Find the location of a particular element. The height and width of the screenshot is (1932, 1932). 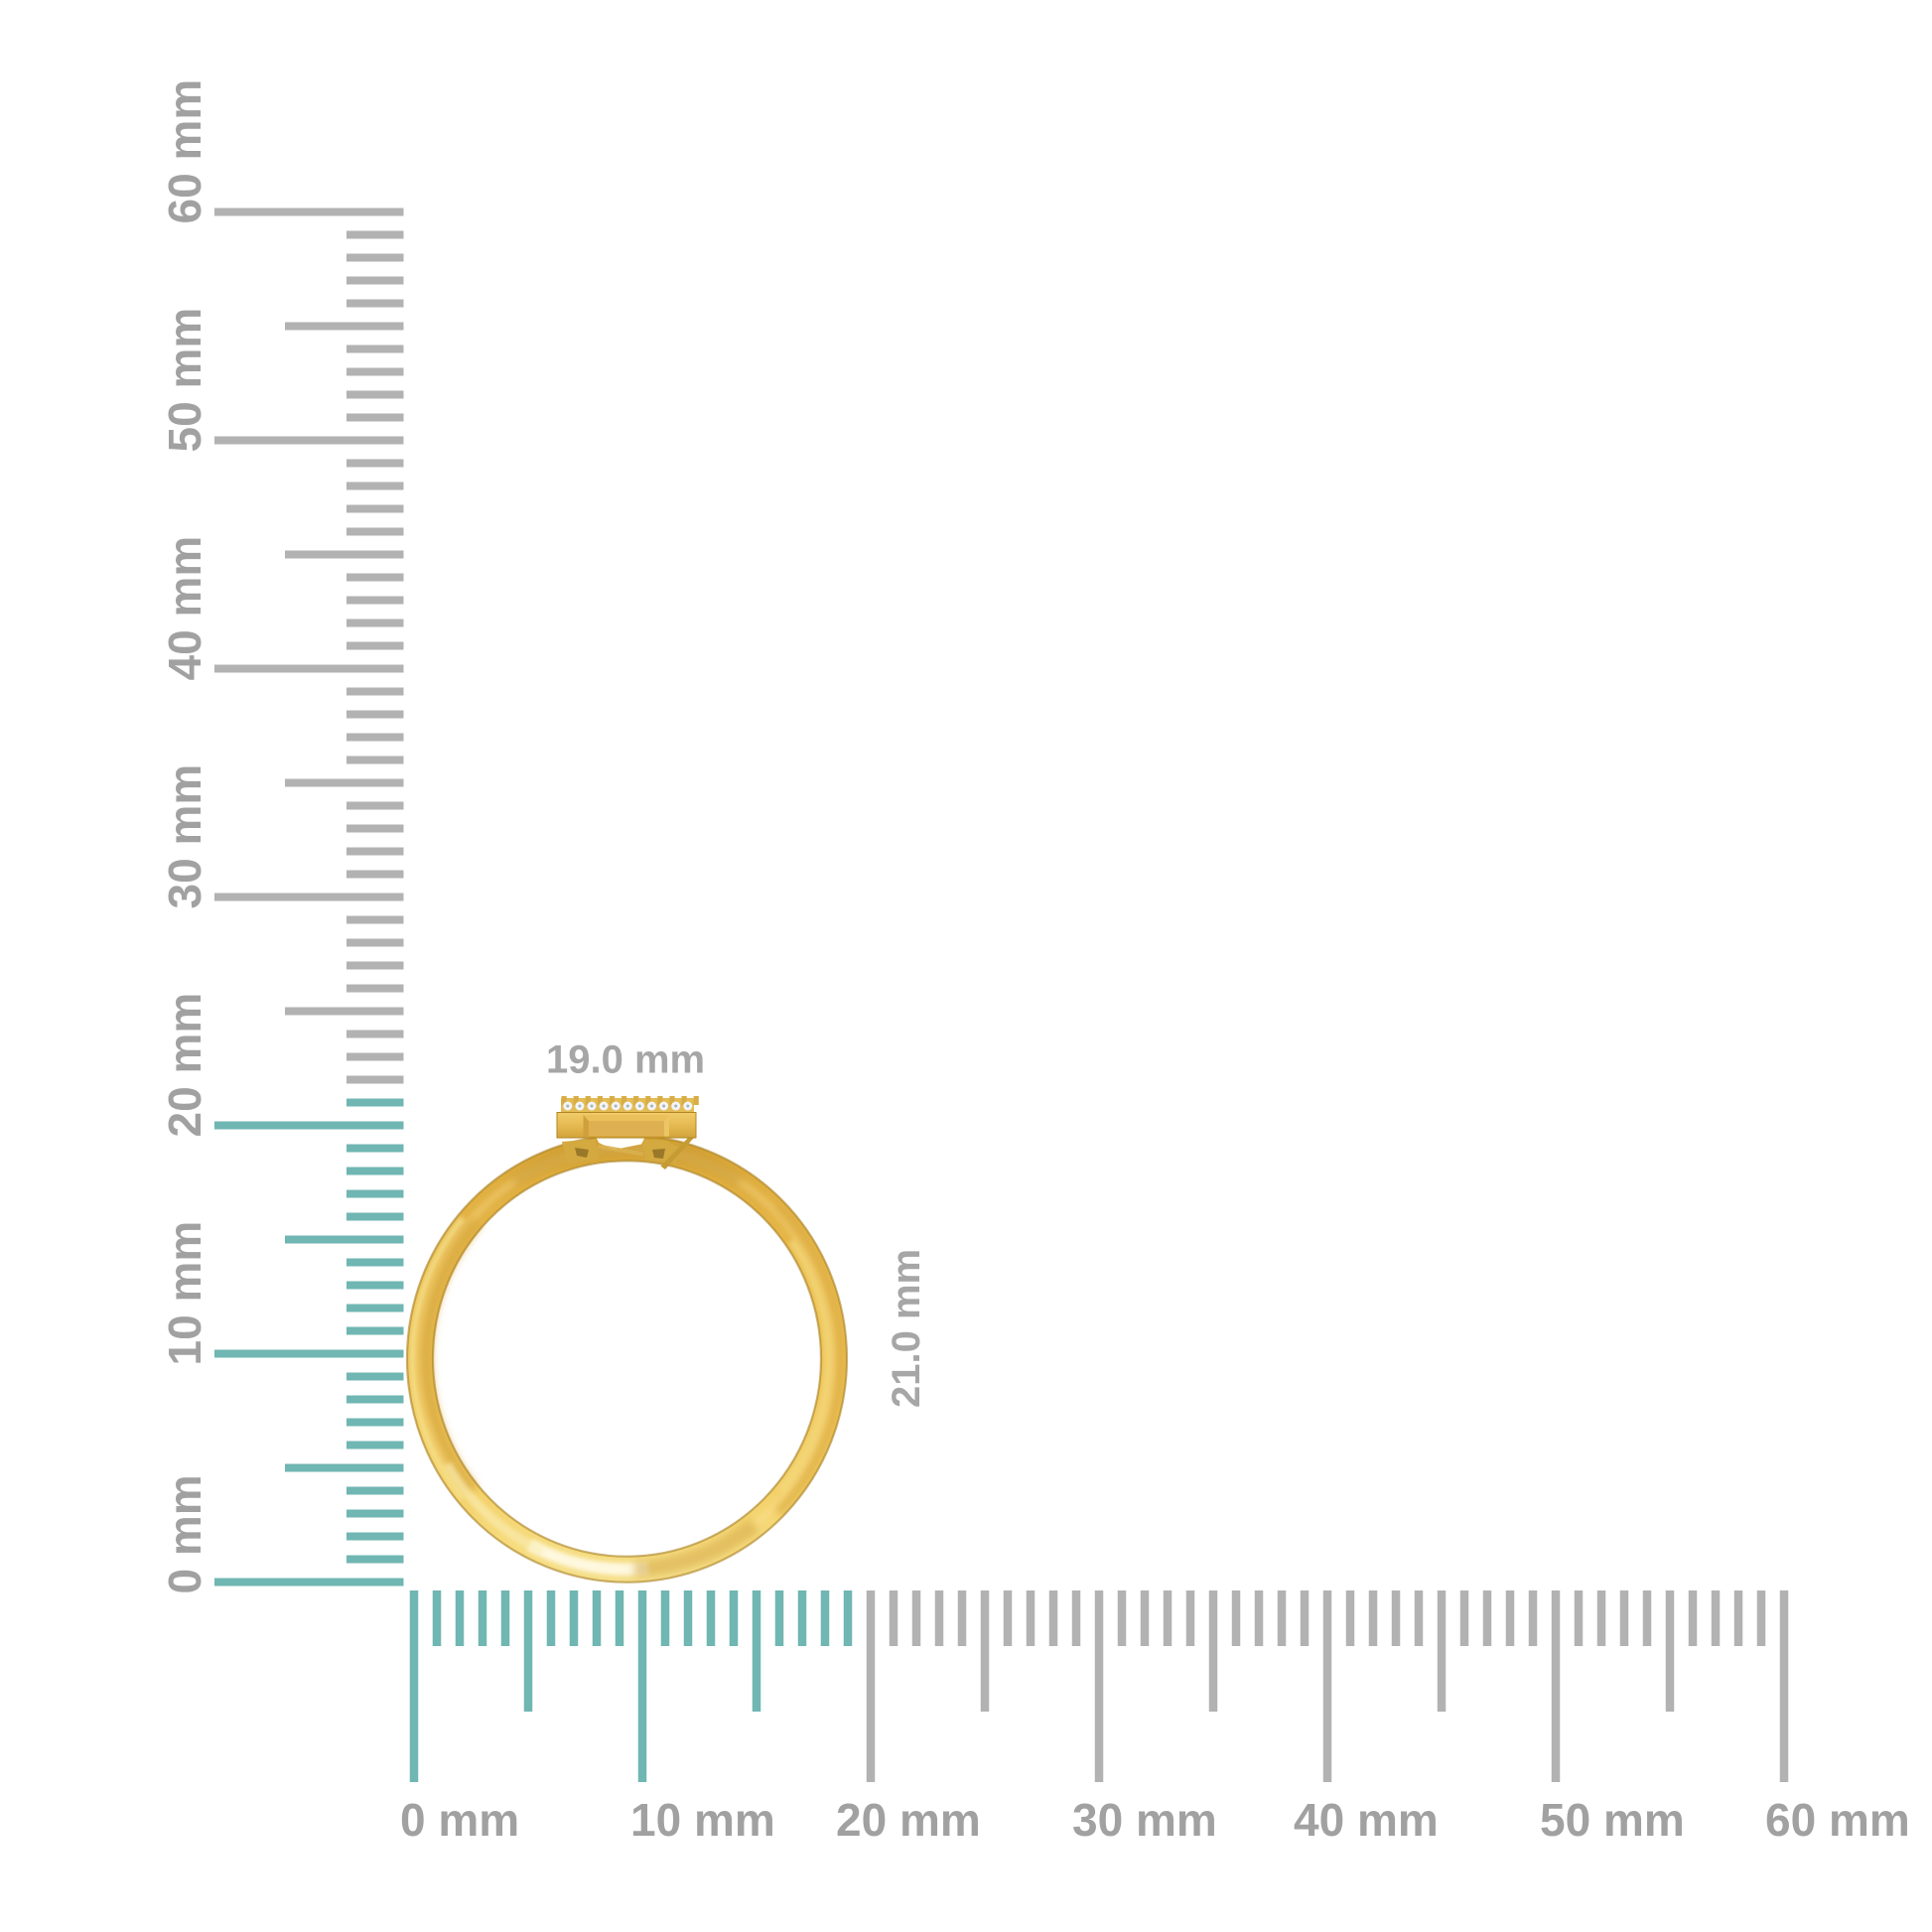

svg-text: 21.0 mm is located at coordinates (906, 1329).